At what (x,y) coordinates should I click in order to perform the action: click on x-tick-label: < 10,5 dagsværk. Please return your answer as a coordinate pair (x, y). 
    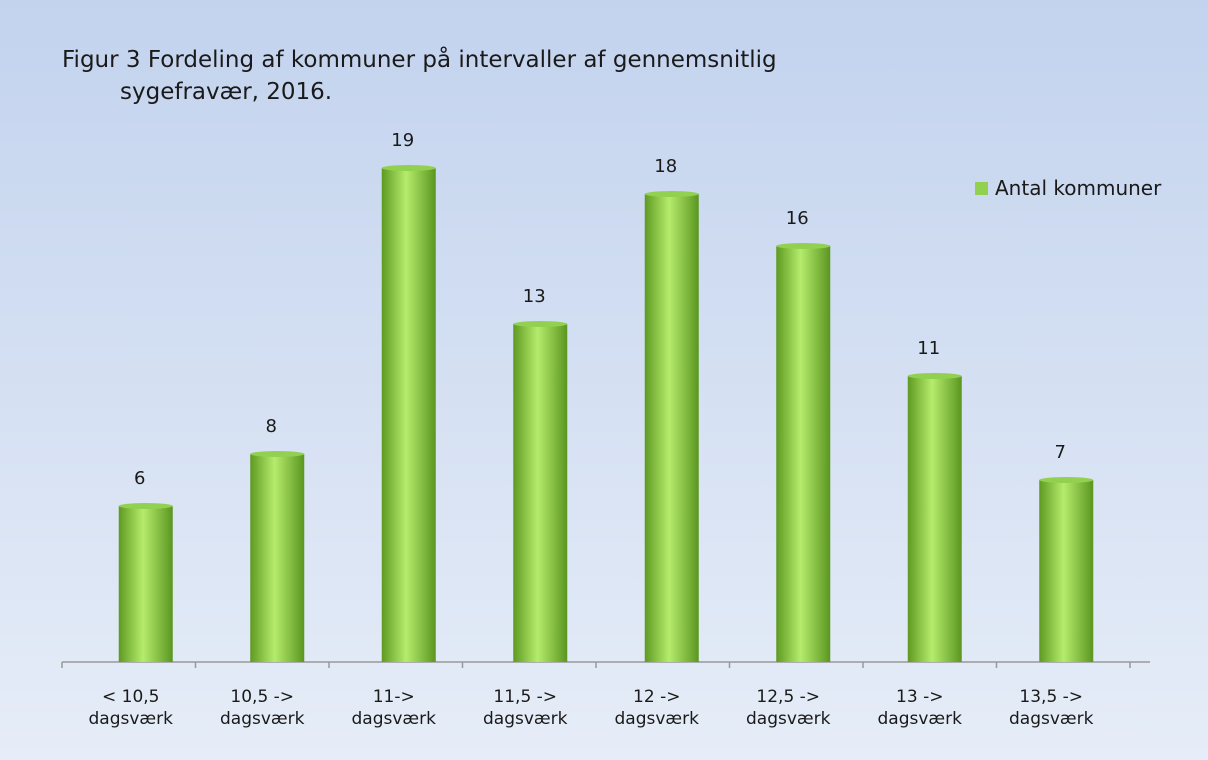
    Looking at the image, I should click on (130, 708).